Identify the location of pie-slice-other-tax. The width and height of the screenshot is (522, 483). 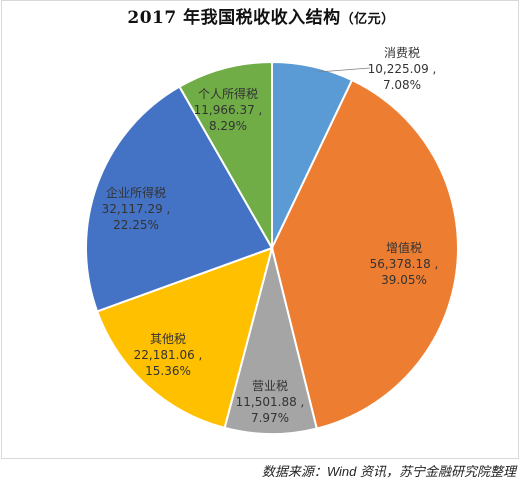
(184, 338).